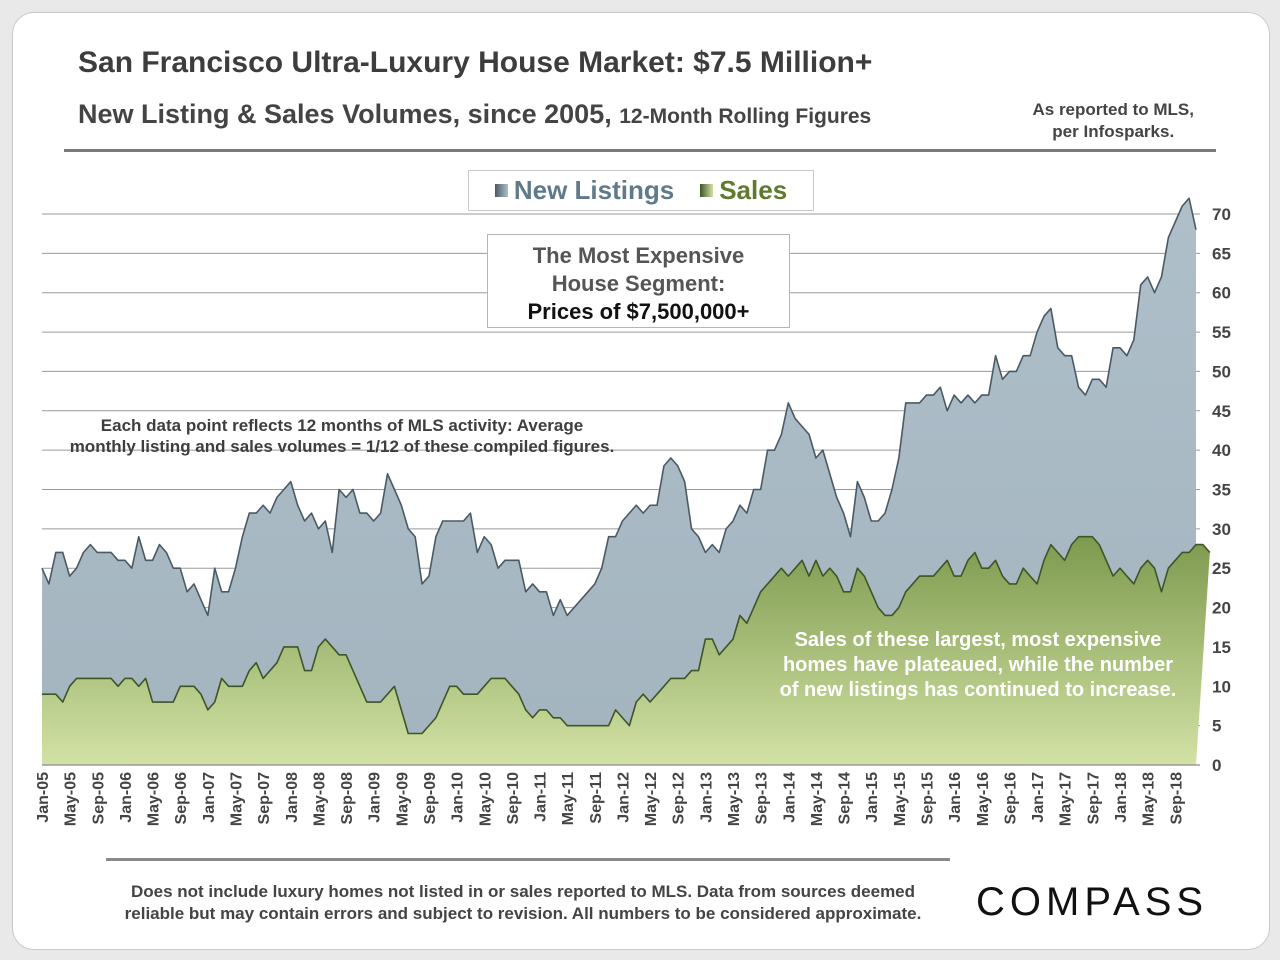  What do you see at coordinates (1121, 797) in the screenshot?
I see `x-tick-label: Jan-18` at bounding box center [1121, 797].